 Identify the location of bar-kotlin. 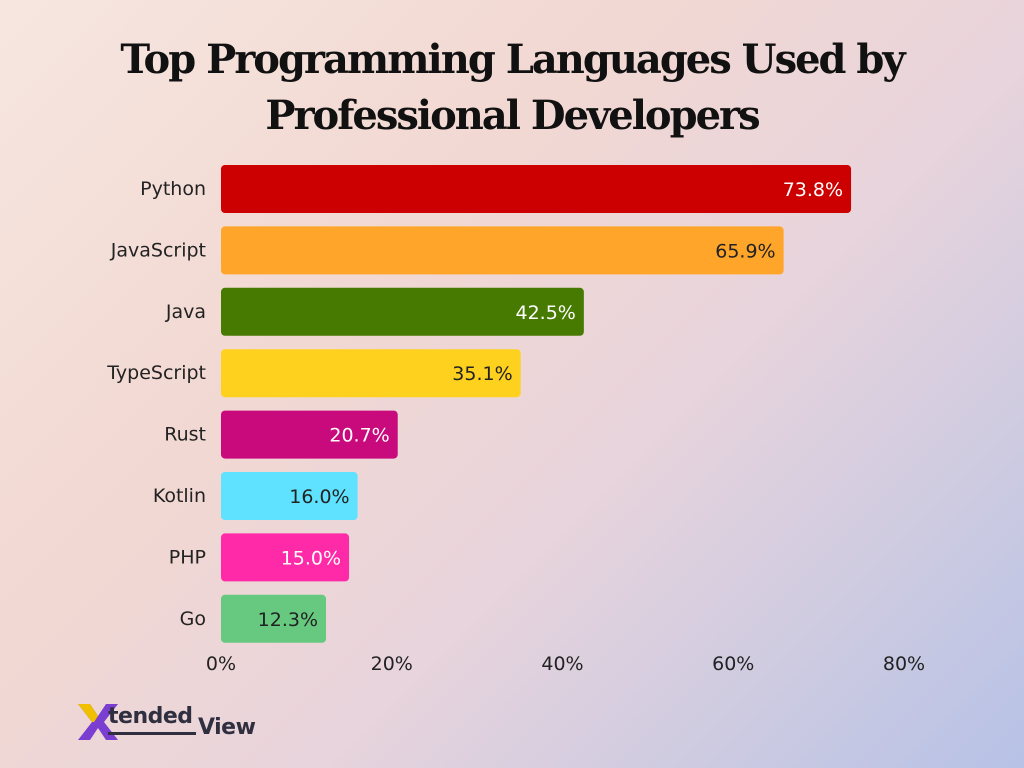
(289, 496).